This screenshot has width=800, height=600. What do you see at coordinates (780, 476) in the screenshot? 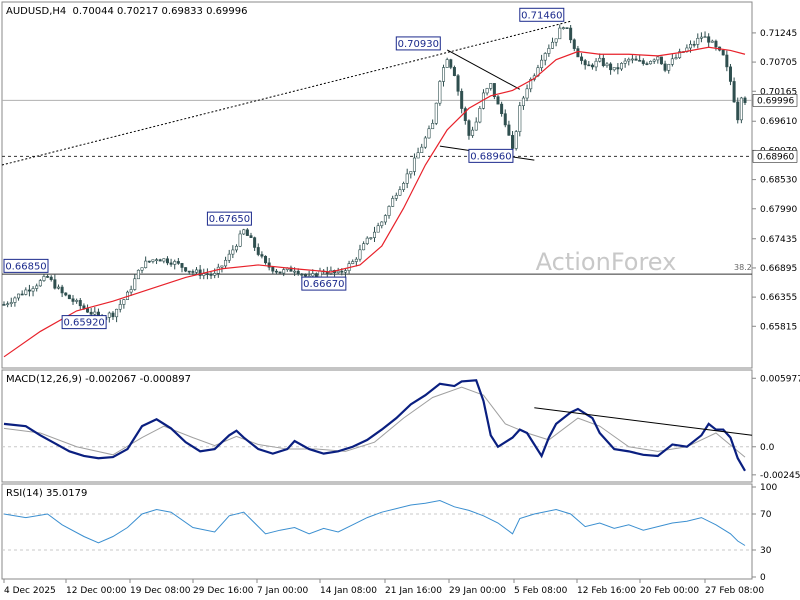
I see `macd-tick-label: -0.00245` at bounding box center [780, 476].